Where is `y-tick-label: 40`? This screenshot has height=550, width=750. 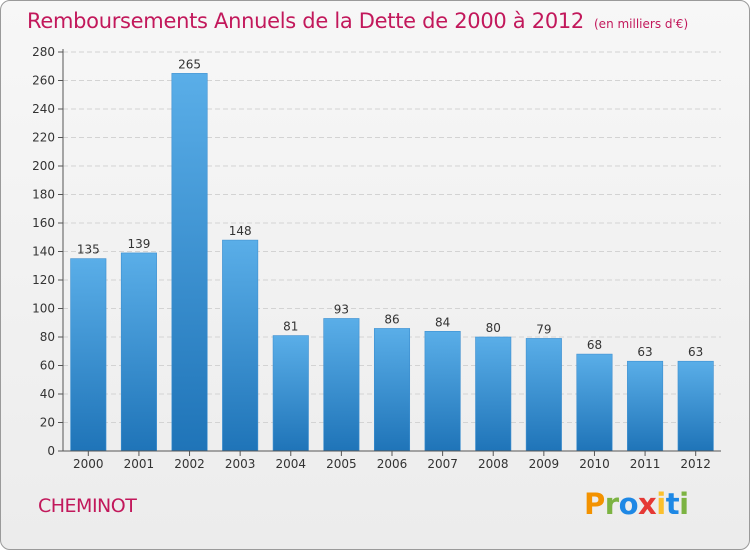
y-tick-label: 40 is located at coordinates (47, 394).